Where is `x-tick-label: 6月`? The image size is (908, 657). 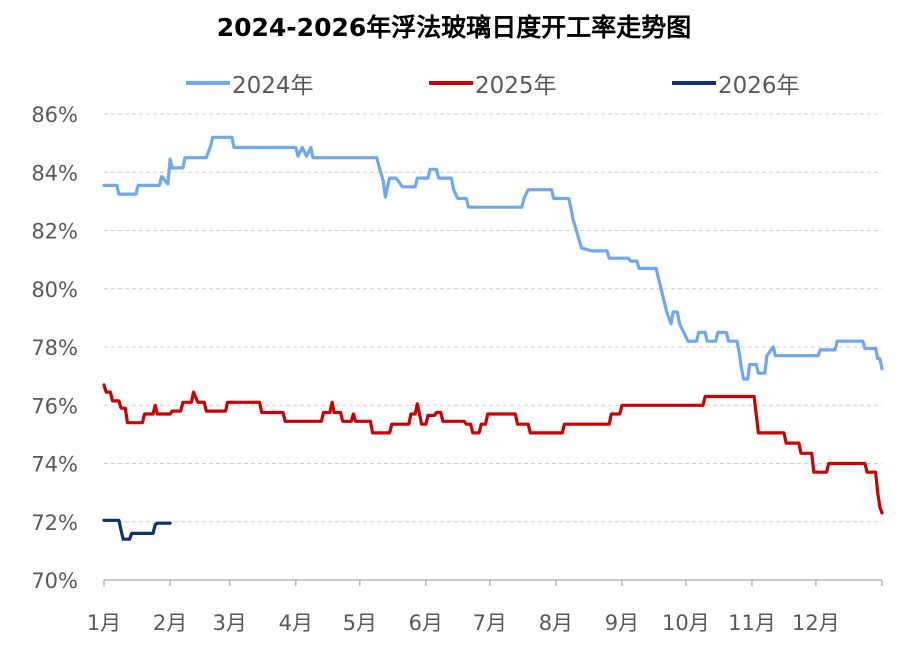 x-tick-label: 6月 is located at coordinates (426, 623).